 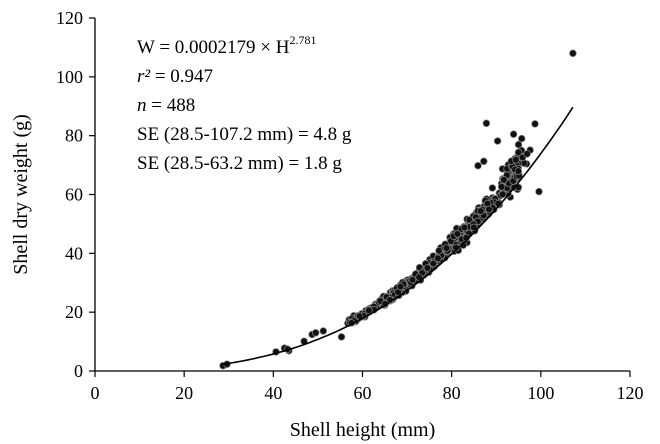 I want to click on y-tick-label: 60, so click(x=74, y=195).